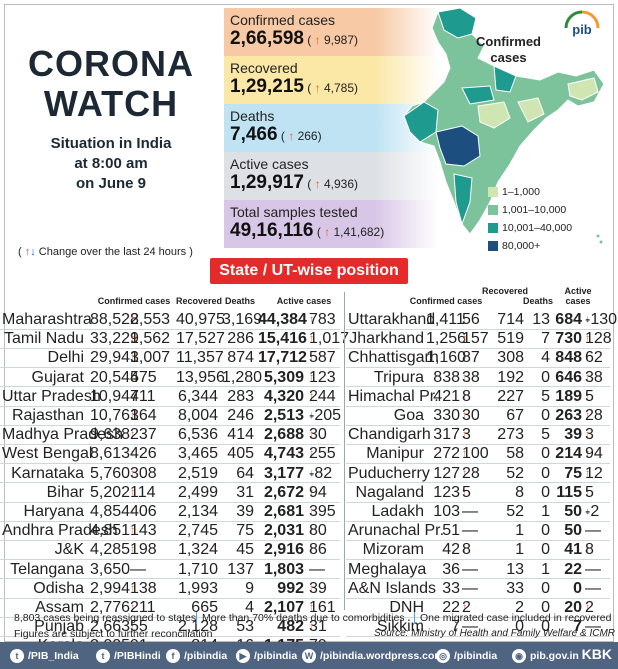 Image resolution: width=618 pixels, height=669 pixels. I want to click on table-row: Punjab 2,663 ↑ 55 2,128 53 482 ↑ 31, so click(172, 626).